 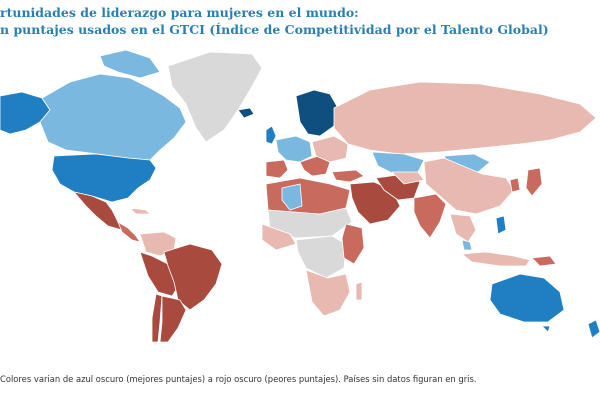 What do you see at coordinates (430, 216) in the screenshot?
I see `region-india` at bounding box center [430, 216].